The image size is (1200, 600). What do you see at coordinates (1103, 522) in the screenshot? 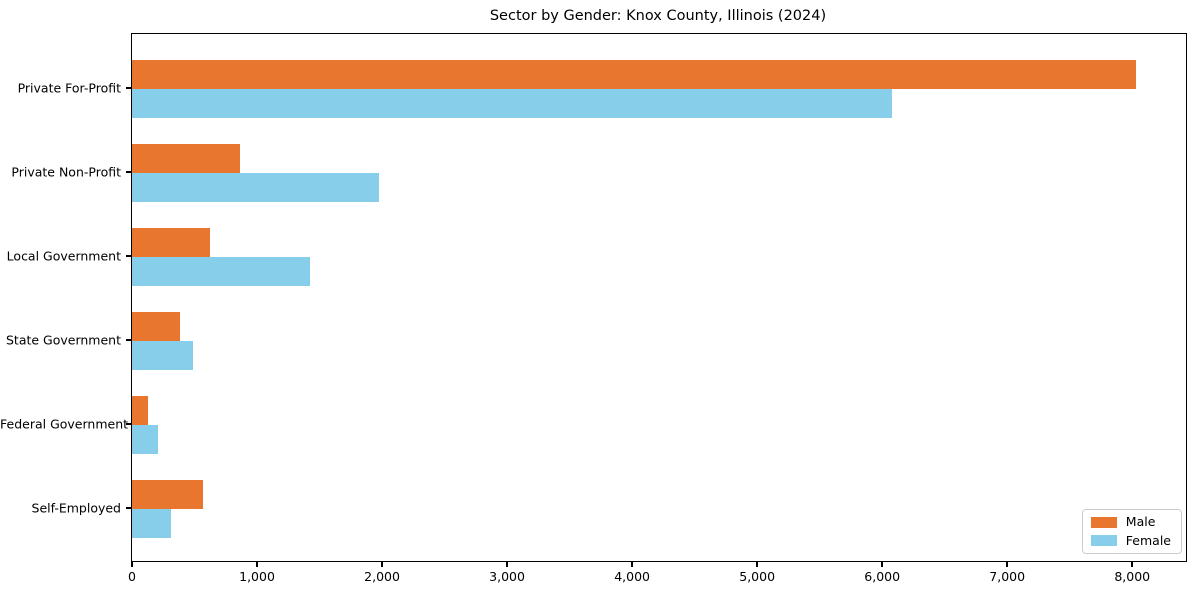
I see `legend-swatch-male-icon` at bounding box center [1103, 522].